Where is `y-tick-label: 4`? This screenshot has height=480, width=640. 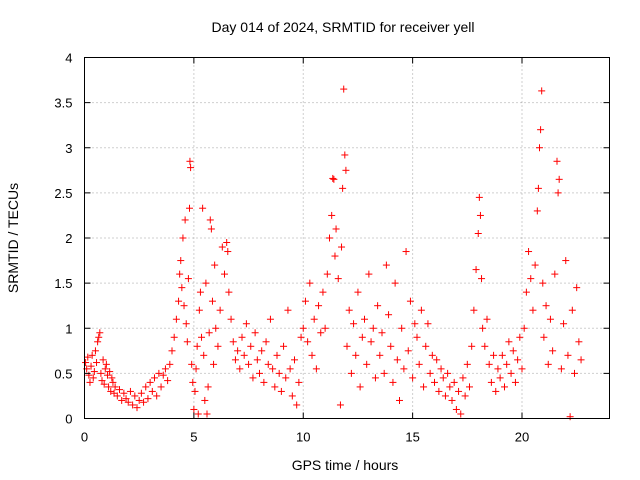 y-tick-label: 4 is located at coordinates (68, 58).